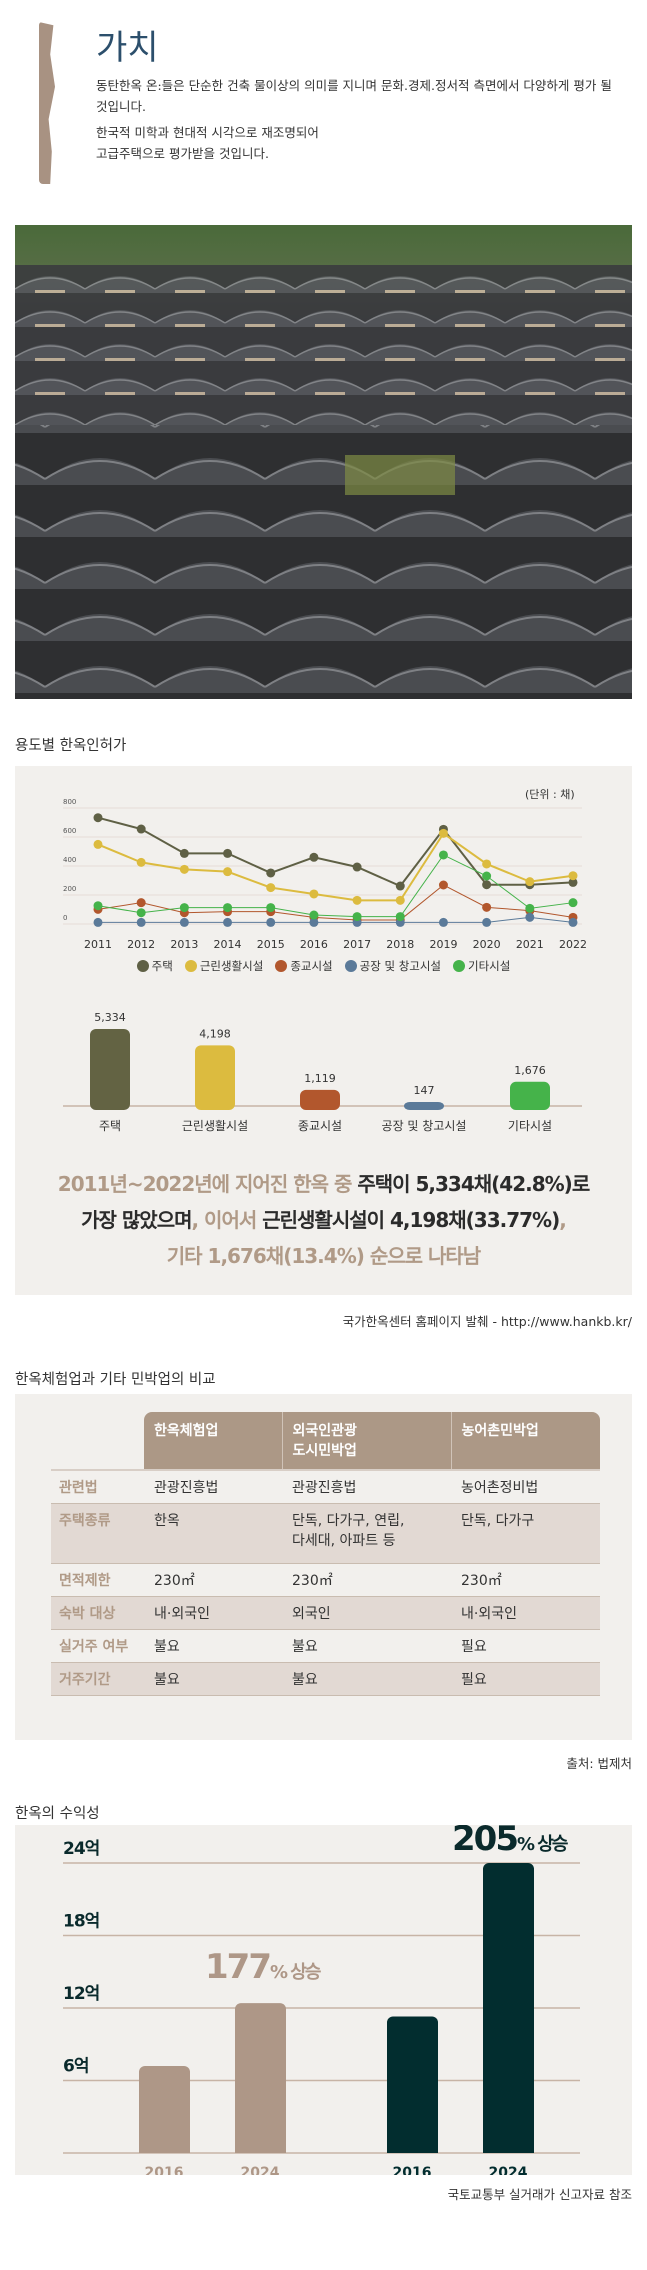 The width and height of the screenshot is (647, 2270). What do you see at coordinates (69, 860) in the screenshot?
I see `y-tick-label: 400` at bounding box center [69, 860].